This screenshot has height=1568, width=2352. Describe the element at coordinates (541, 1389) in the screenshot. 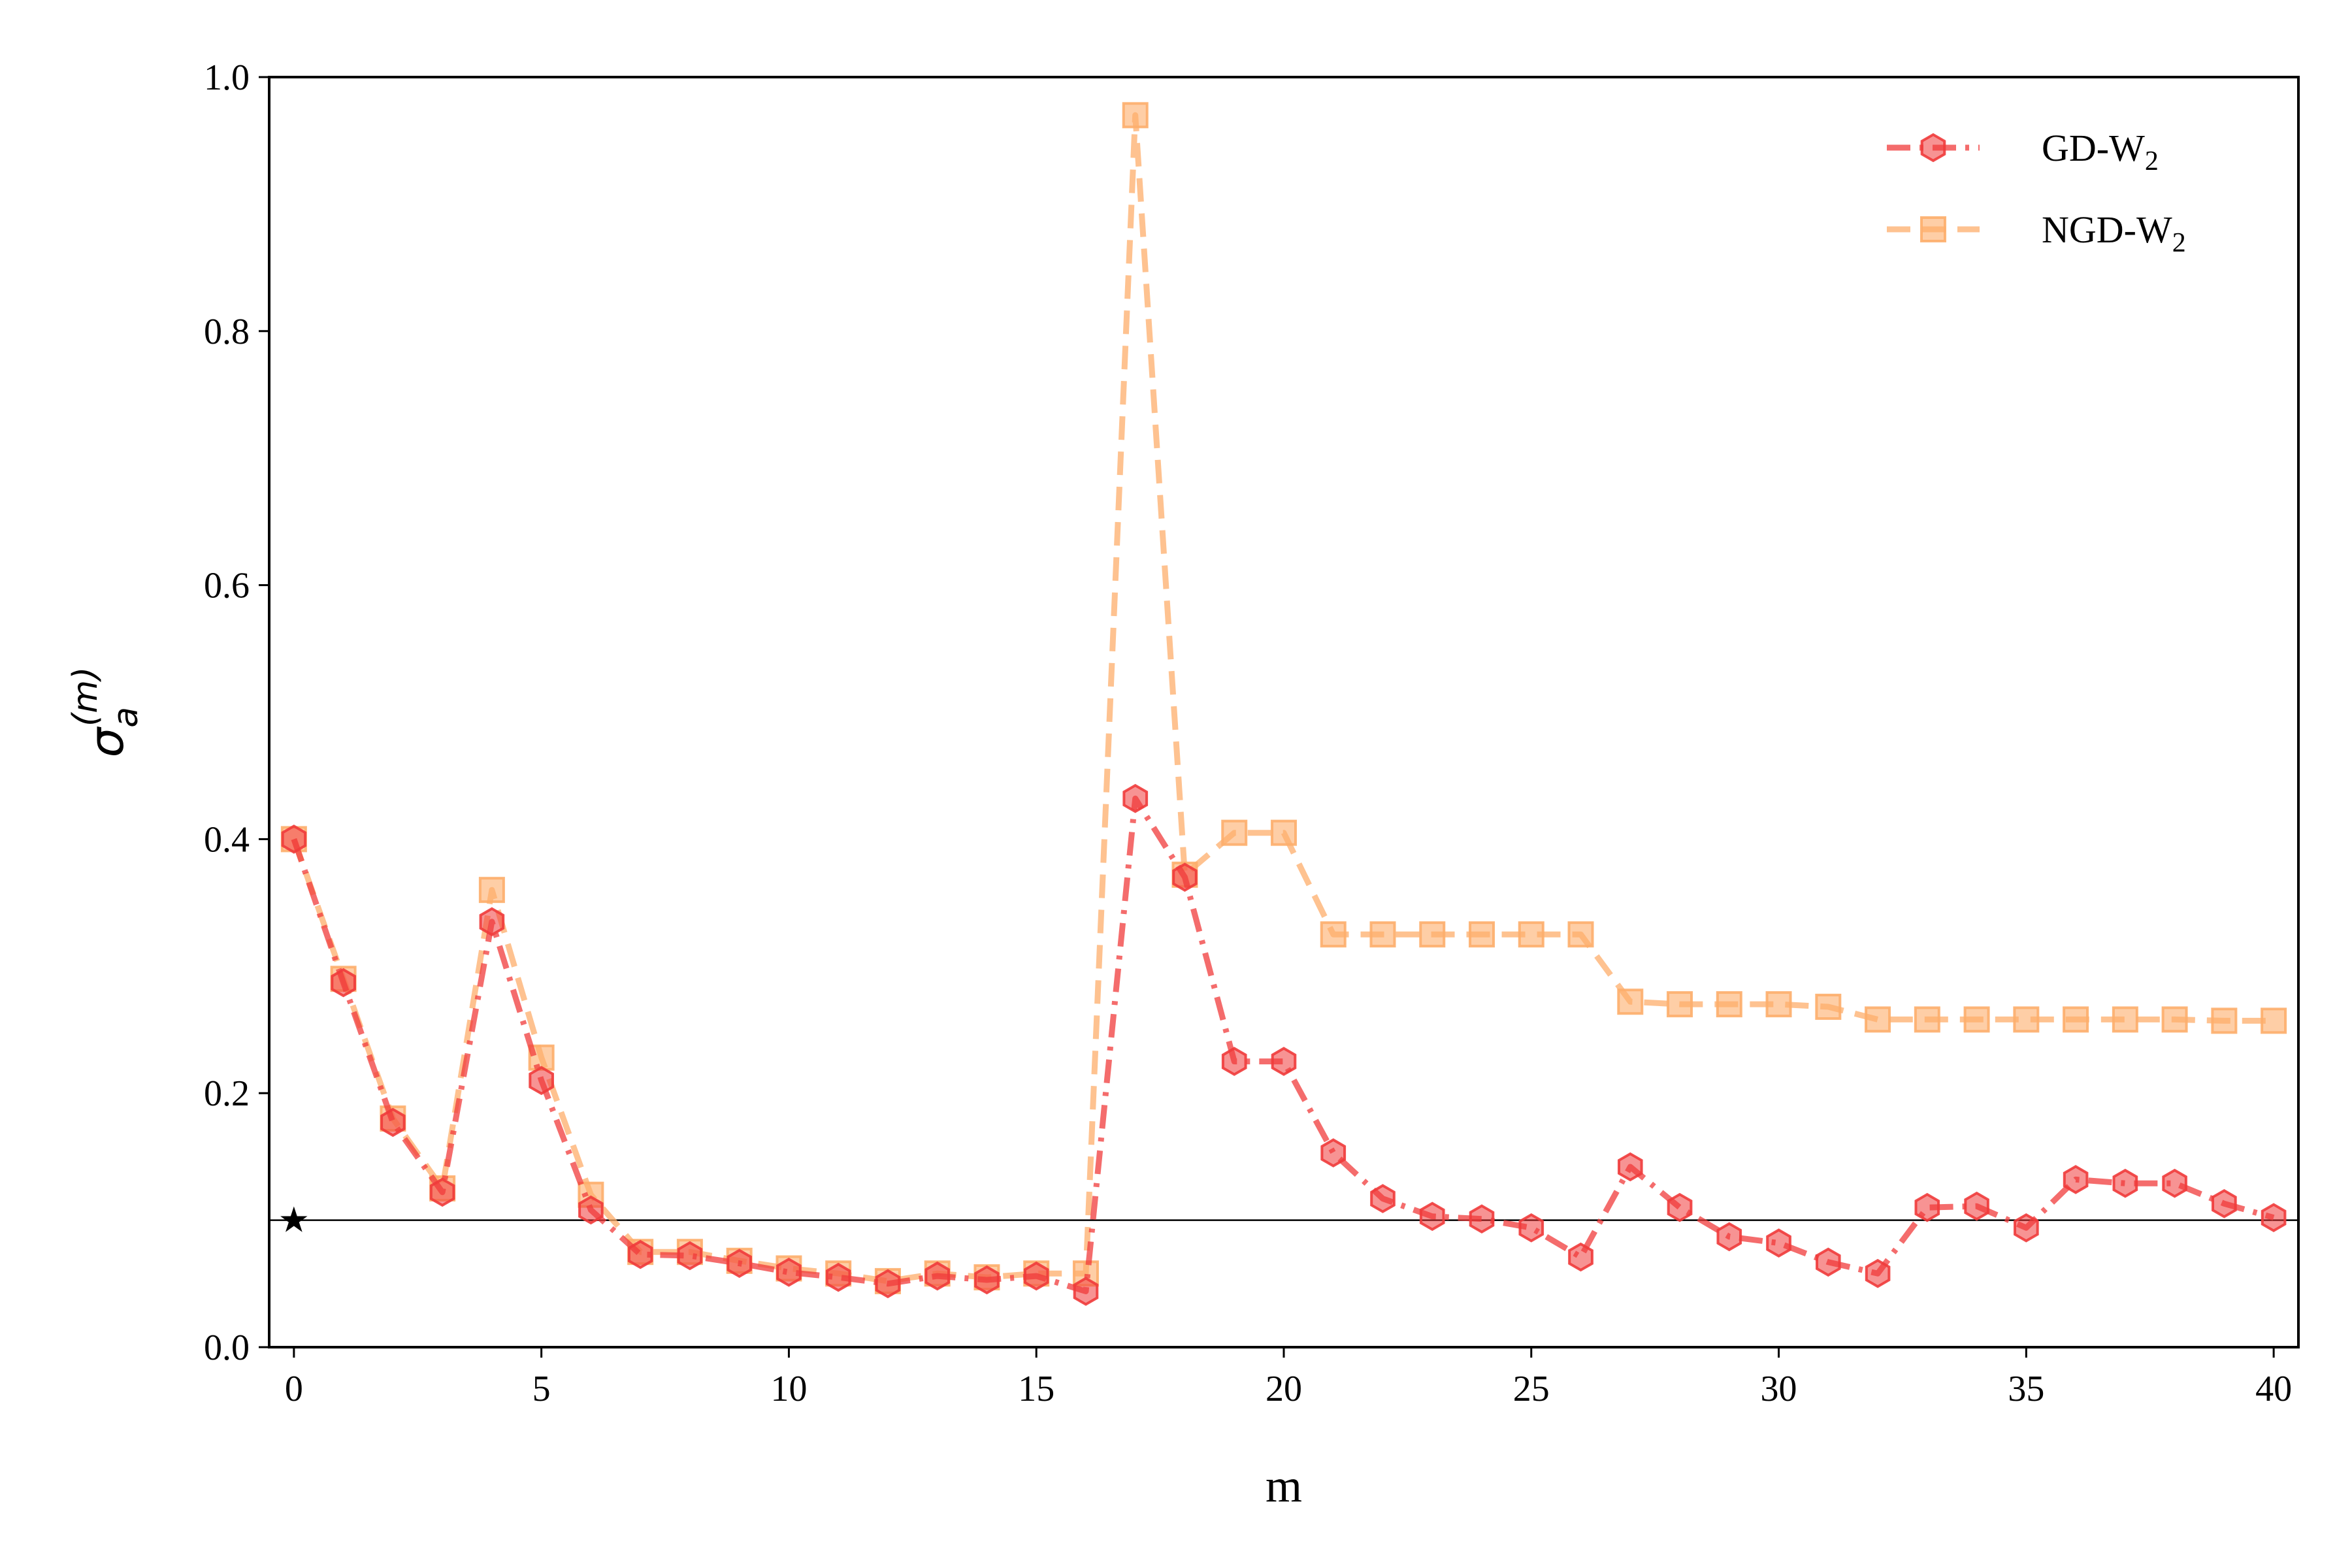

I see `x-tick-label: 5` at that location.